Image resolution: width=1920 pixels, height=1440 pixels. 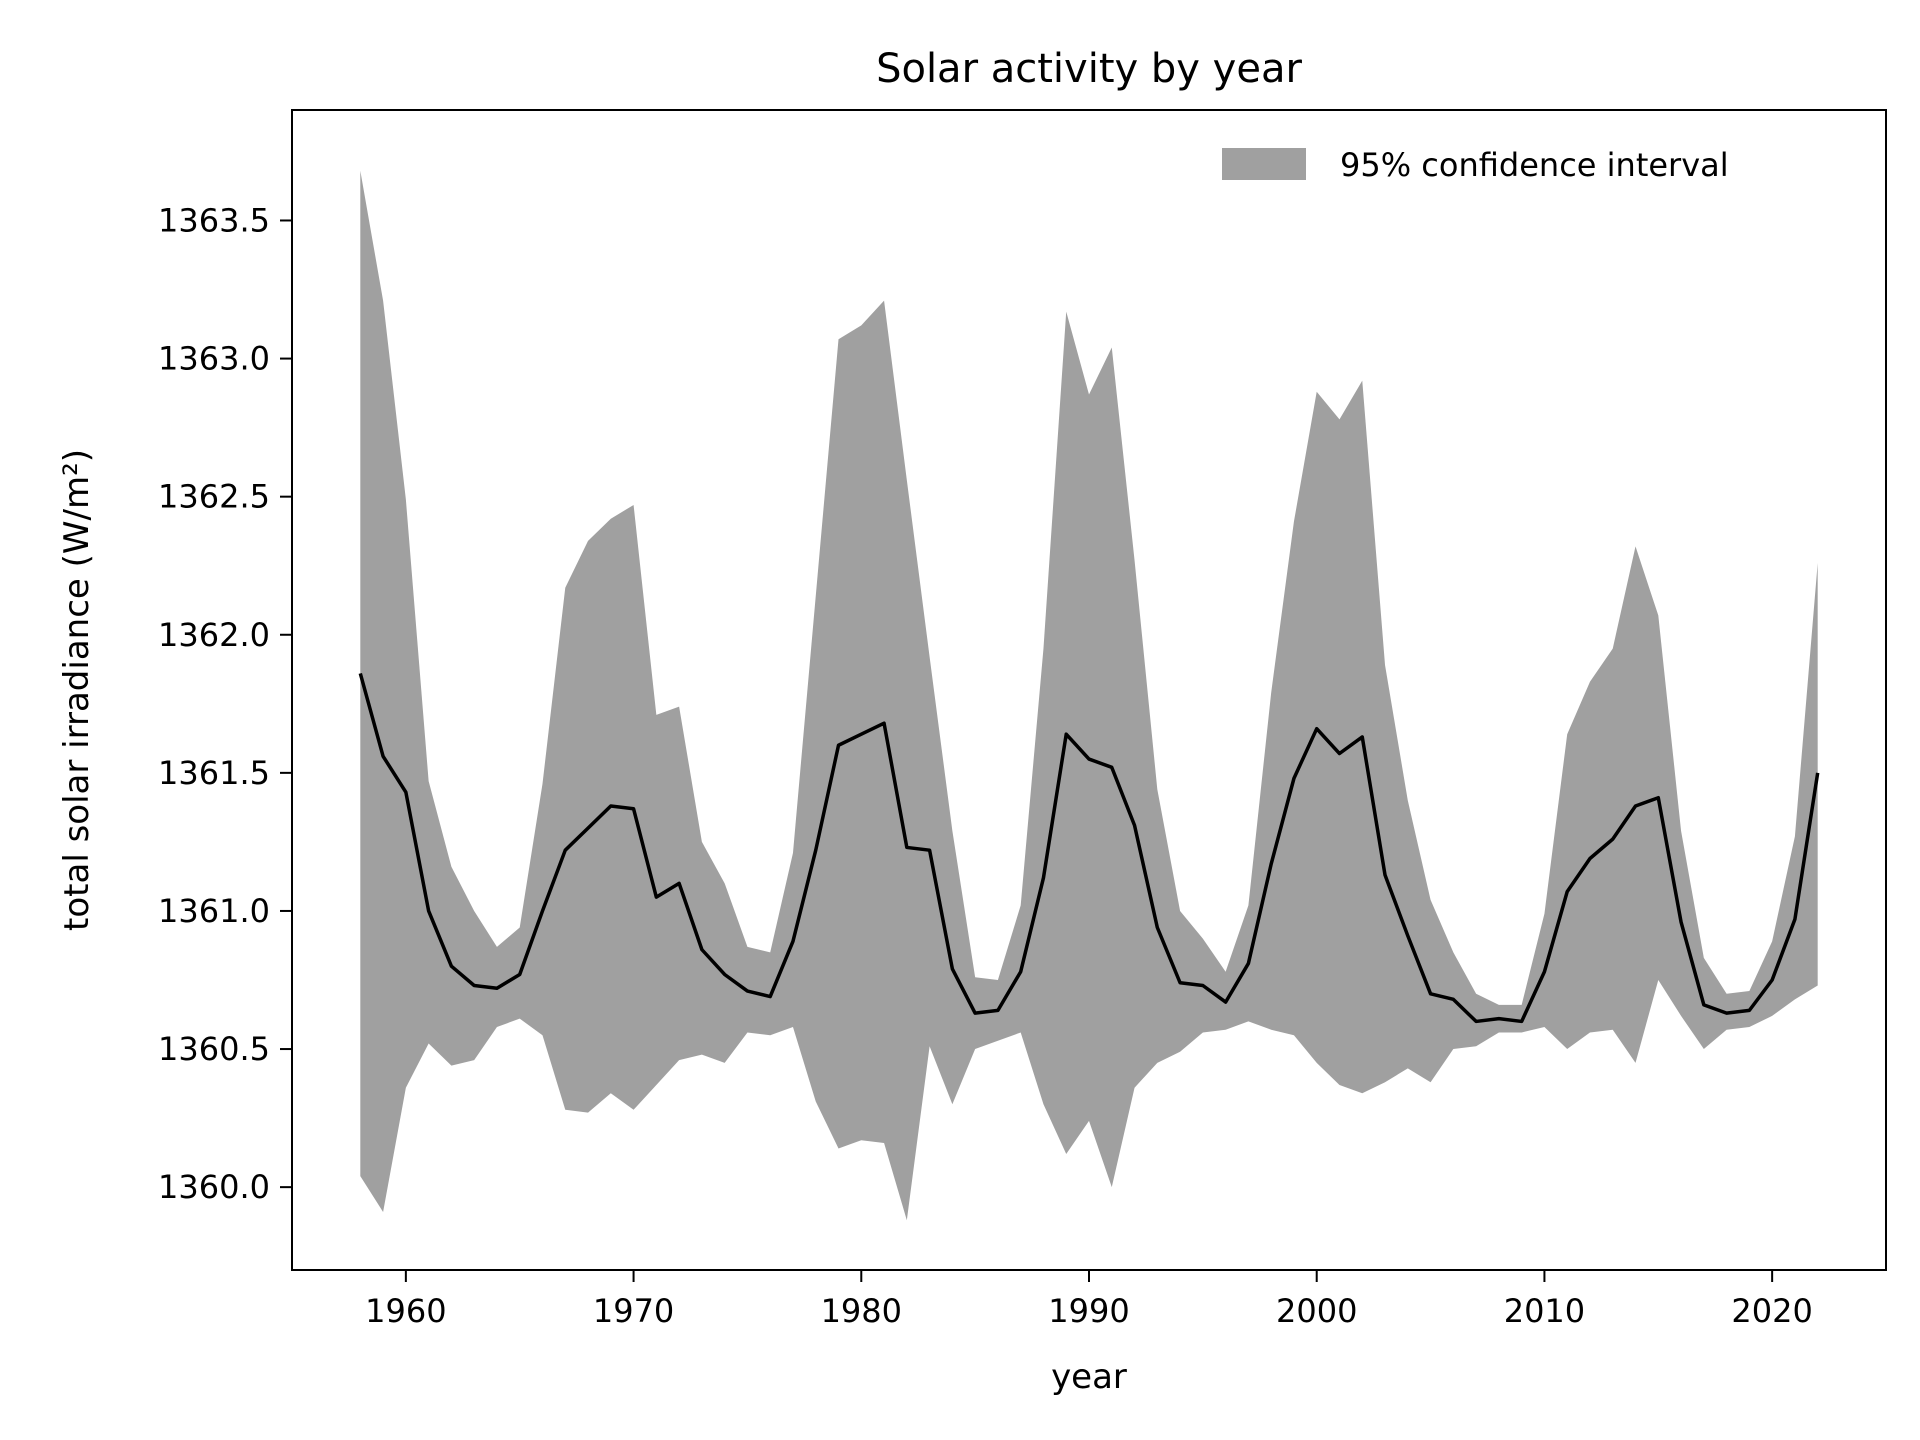 I want to click on y-tick-label: 1360.0, so click(x=214, y=1187).